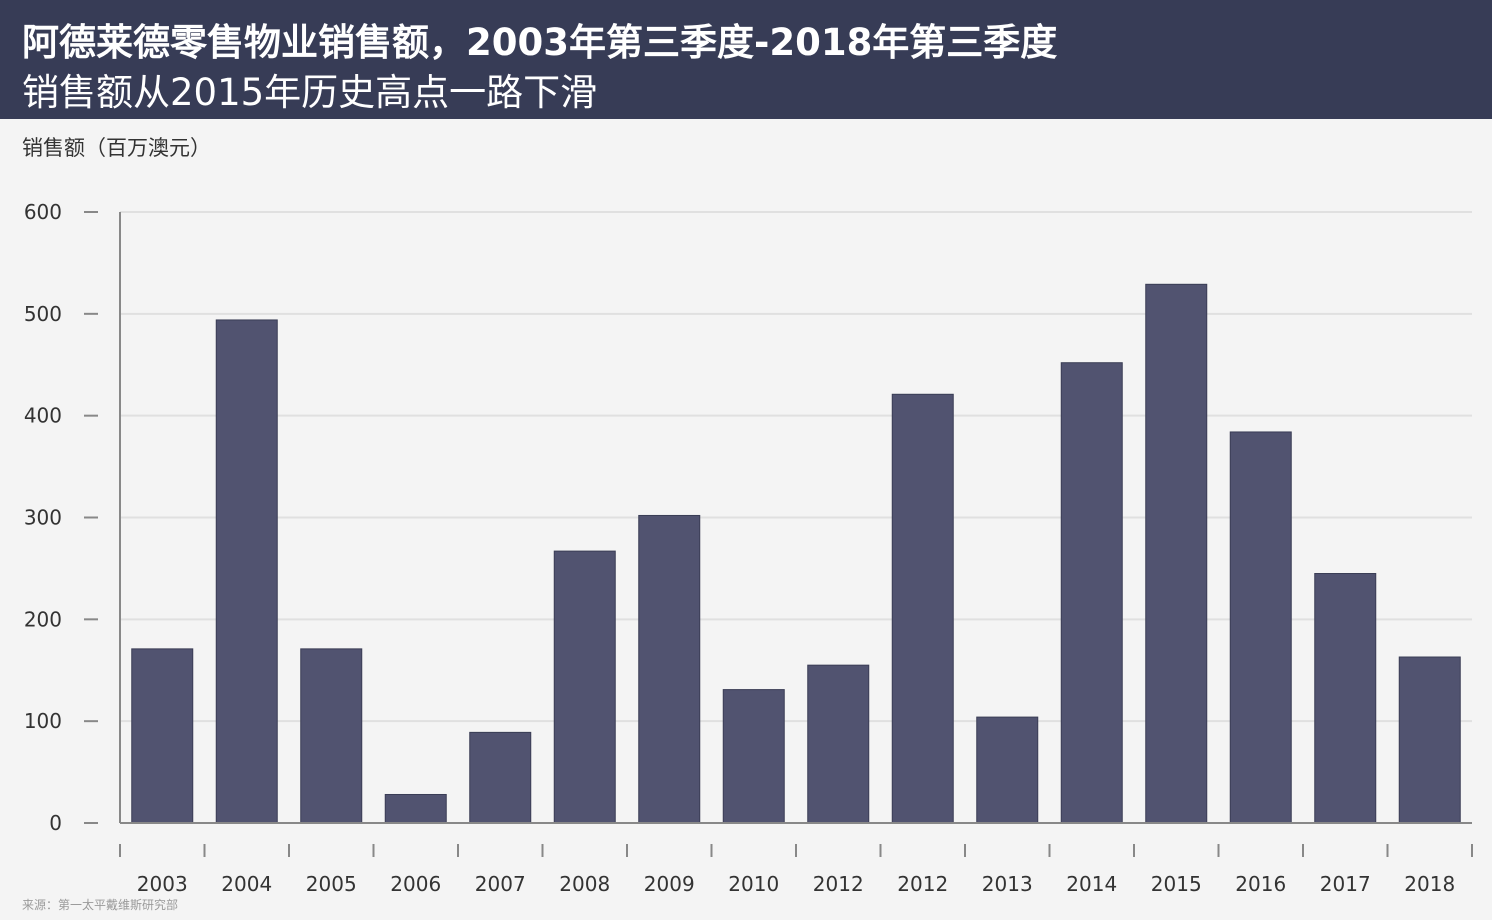  What do you see at coordinates (500, 884) in the screenshot?
I see `x-tick-label: 2007` at bounding box center [500, 884].